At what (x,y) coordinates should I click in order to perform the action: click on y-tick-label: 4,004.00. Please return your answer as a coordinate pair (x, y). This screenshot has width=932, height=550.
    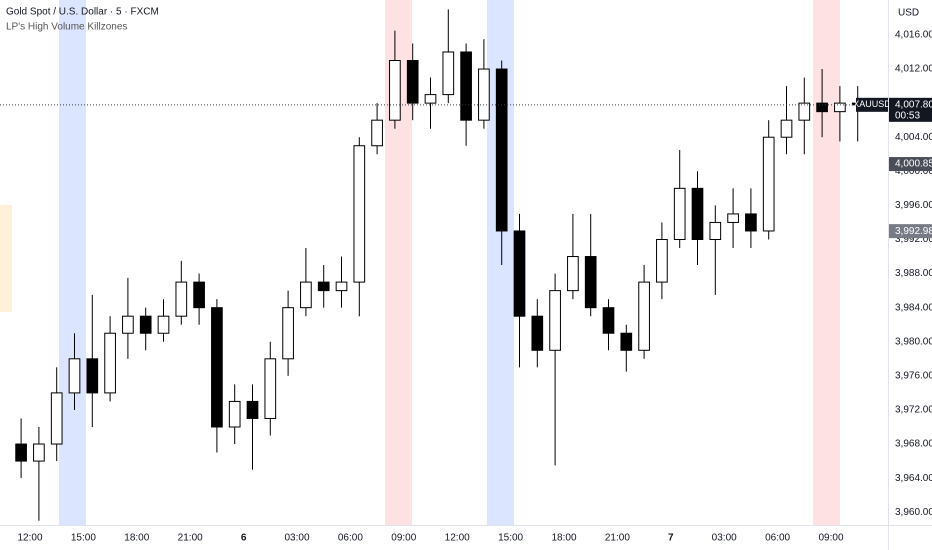
    Looking at the image, I should click on (913, 137).